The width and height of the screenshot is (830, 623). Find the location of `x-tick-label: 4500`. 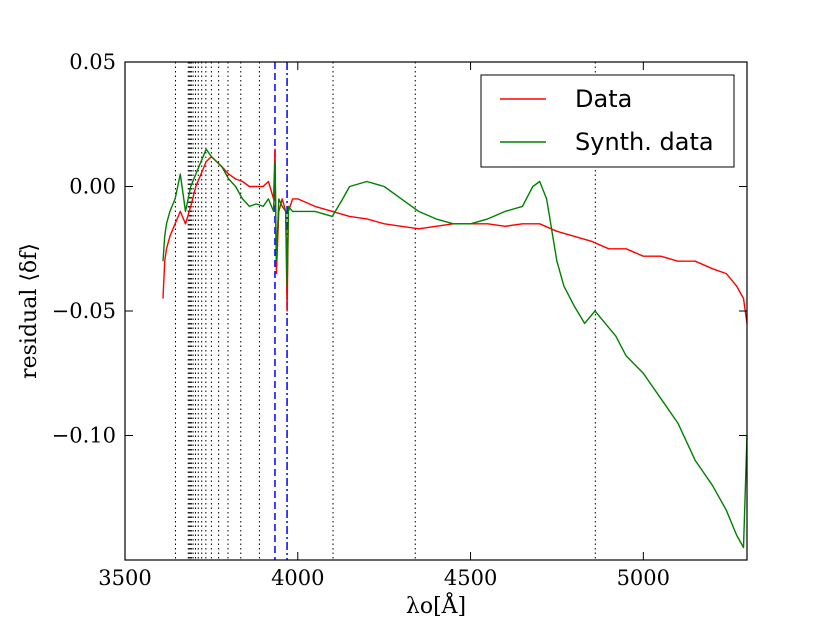

x-tick-label: 4500 is located at coordinates (470, 578).